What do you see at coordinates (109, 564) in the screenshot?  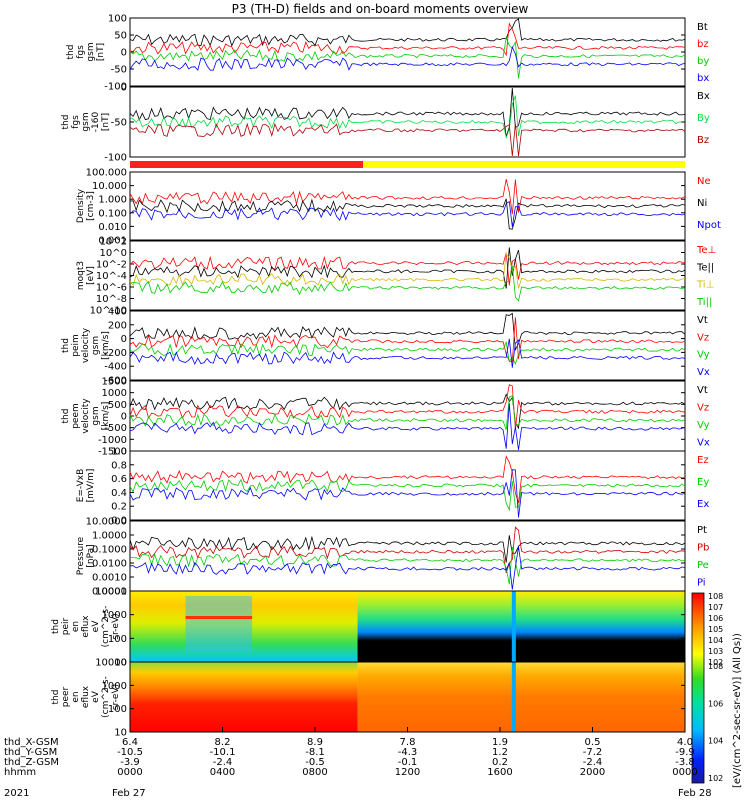 I see `y-tick-label: 0.0100` at bounding box center [109, 564].